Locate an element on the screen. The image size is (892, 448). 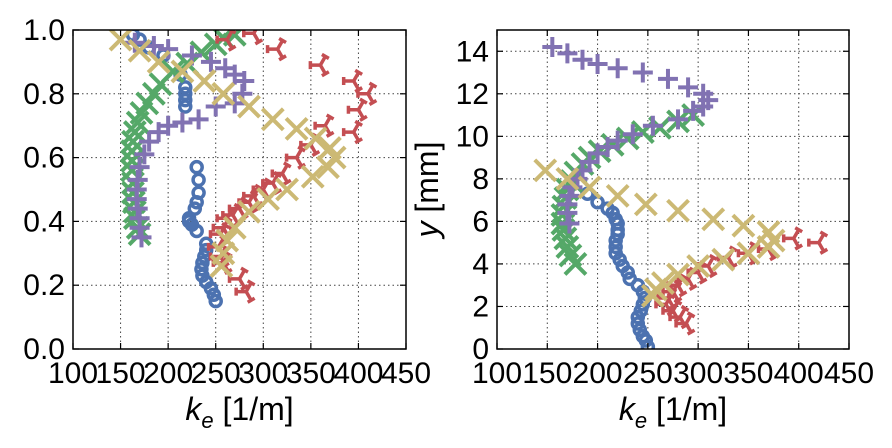
series-2-red is located at coordinates (292, 167).